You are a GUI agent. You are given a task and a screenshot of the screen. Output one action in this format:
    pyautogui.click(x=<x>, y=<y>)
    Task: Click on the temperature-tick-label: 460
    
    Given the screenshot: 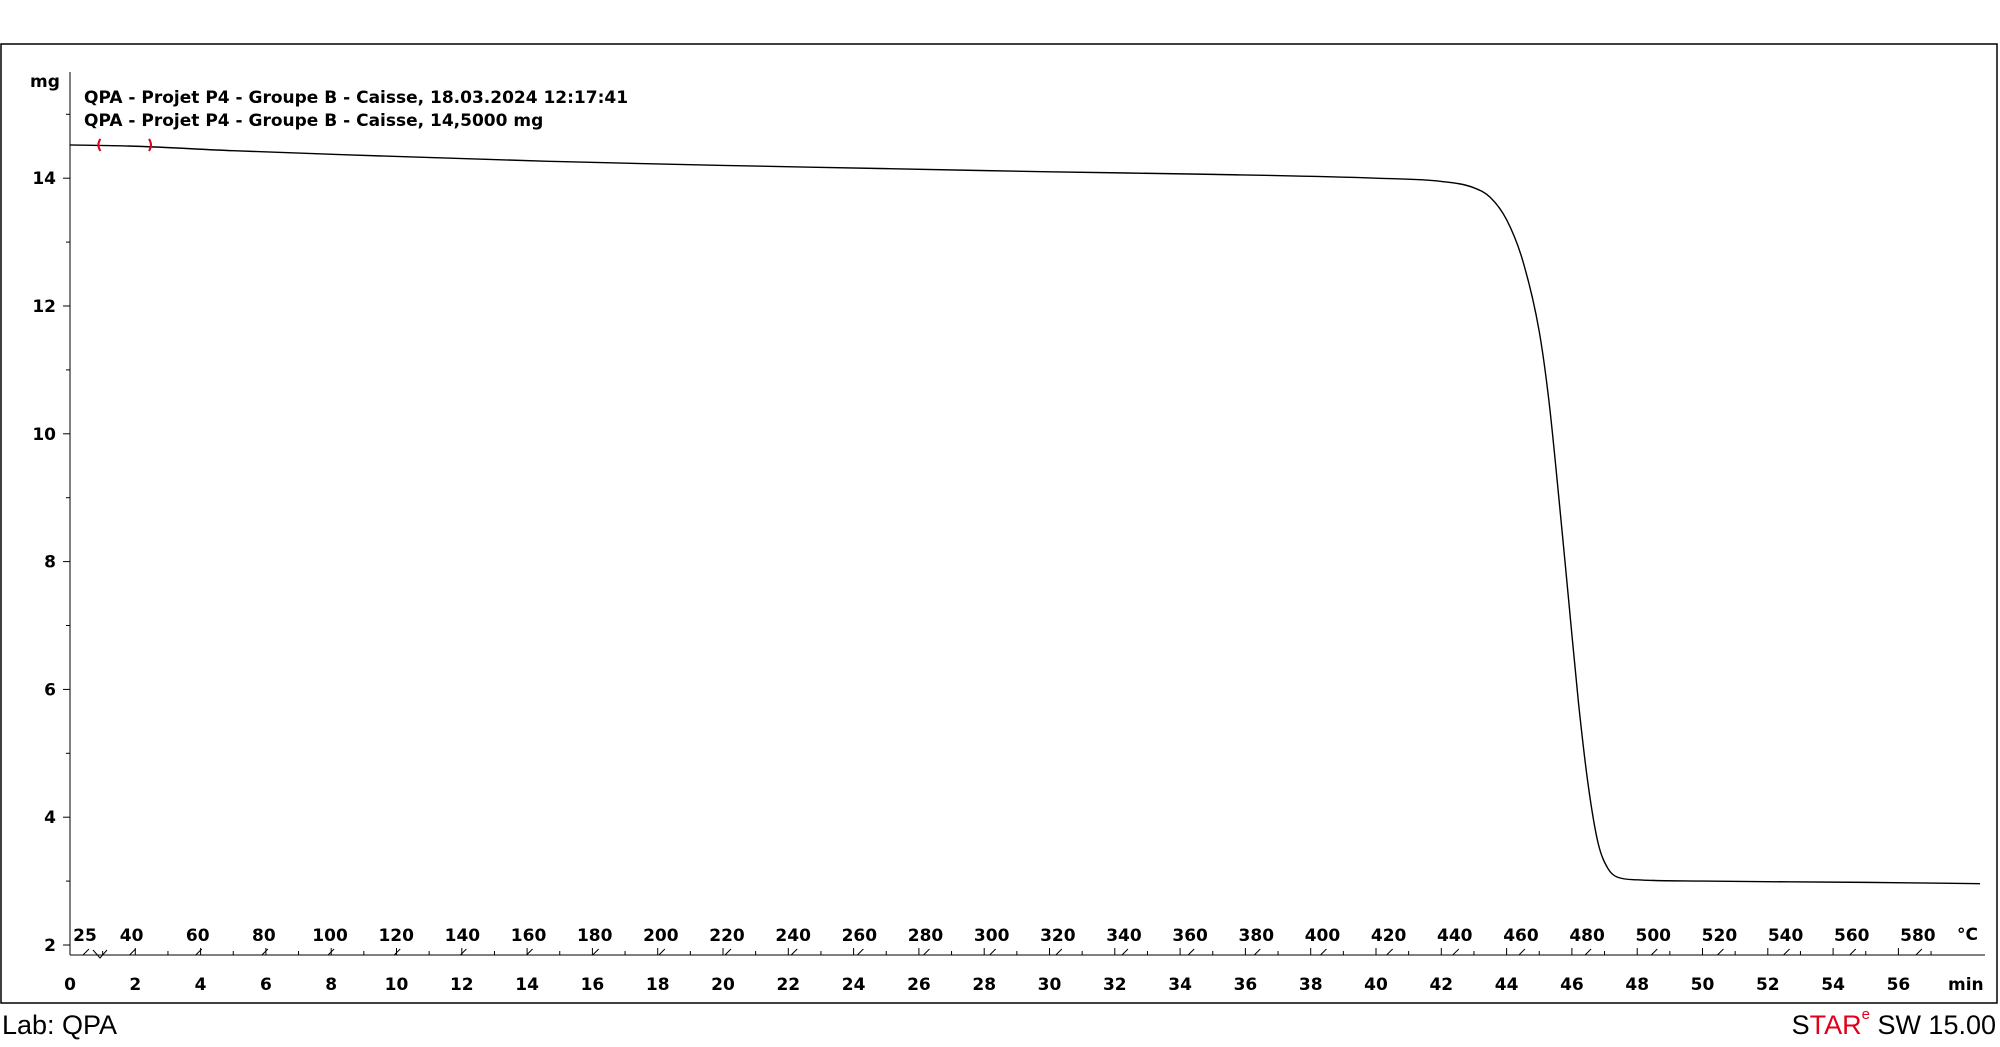 What is the action you would take?
    pyautogui.click(x=1521, y=936)
    